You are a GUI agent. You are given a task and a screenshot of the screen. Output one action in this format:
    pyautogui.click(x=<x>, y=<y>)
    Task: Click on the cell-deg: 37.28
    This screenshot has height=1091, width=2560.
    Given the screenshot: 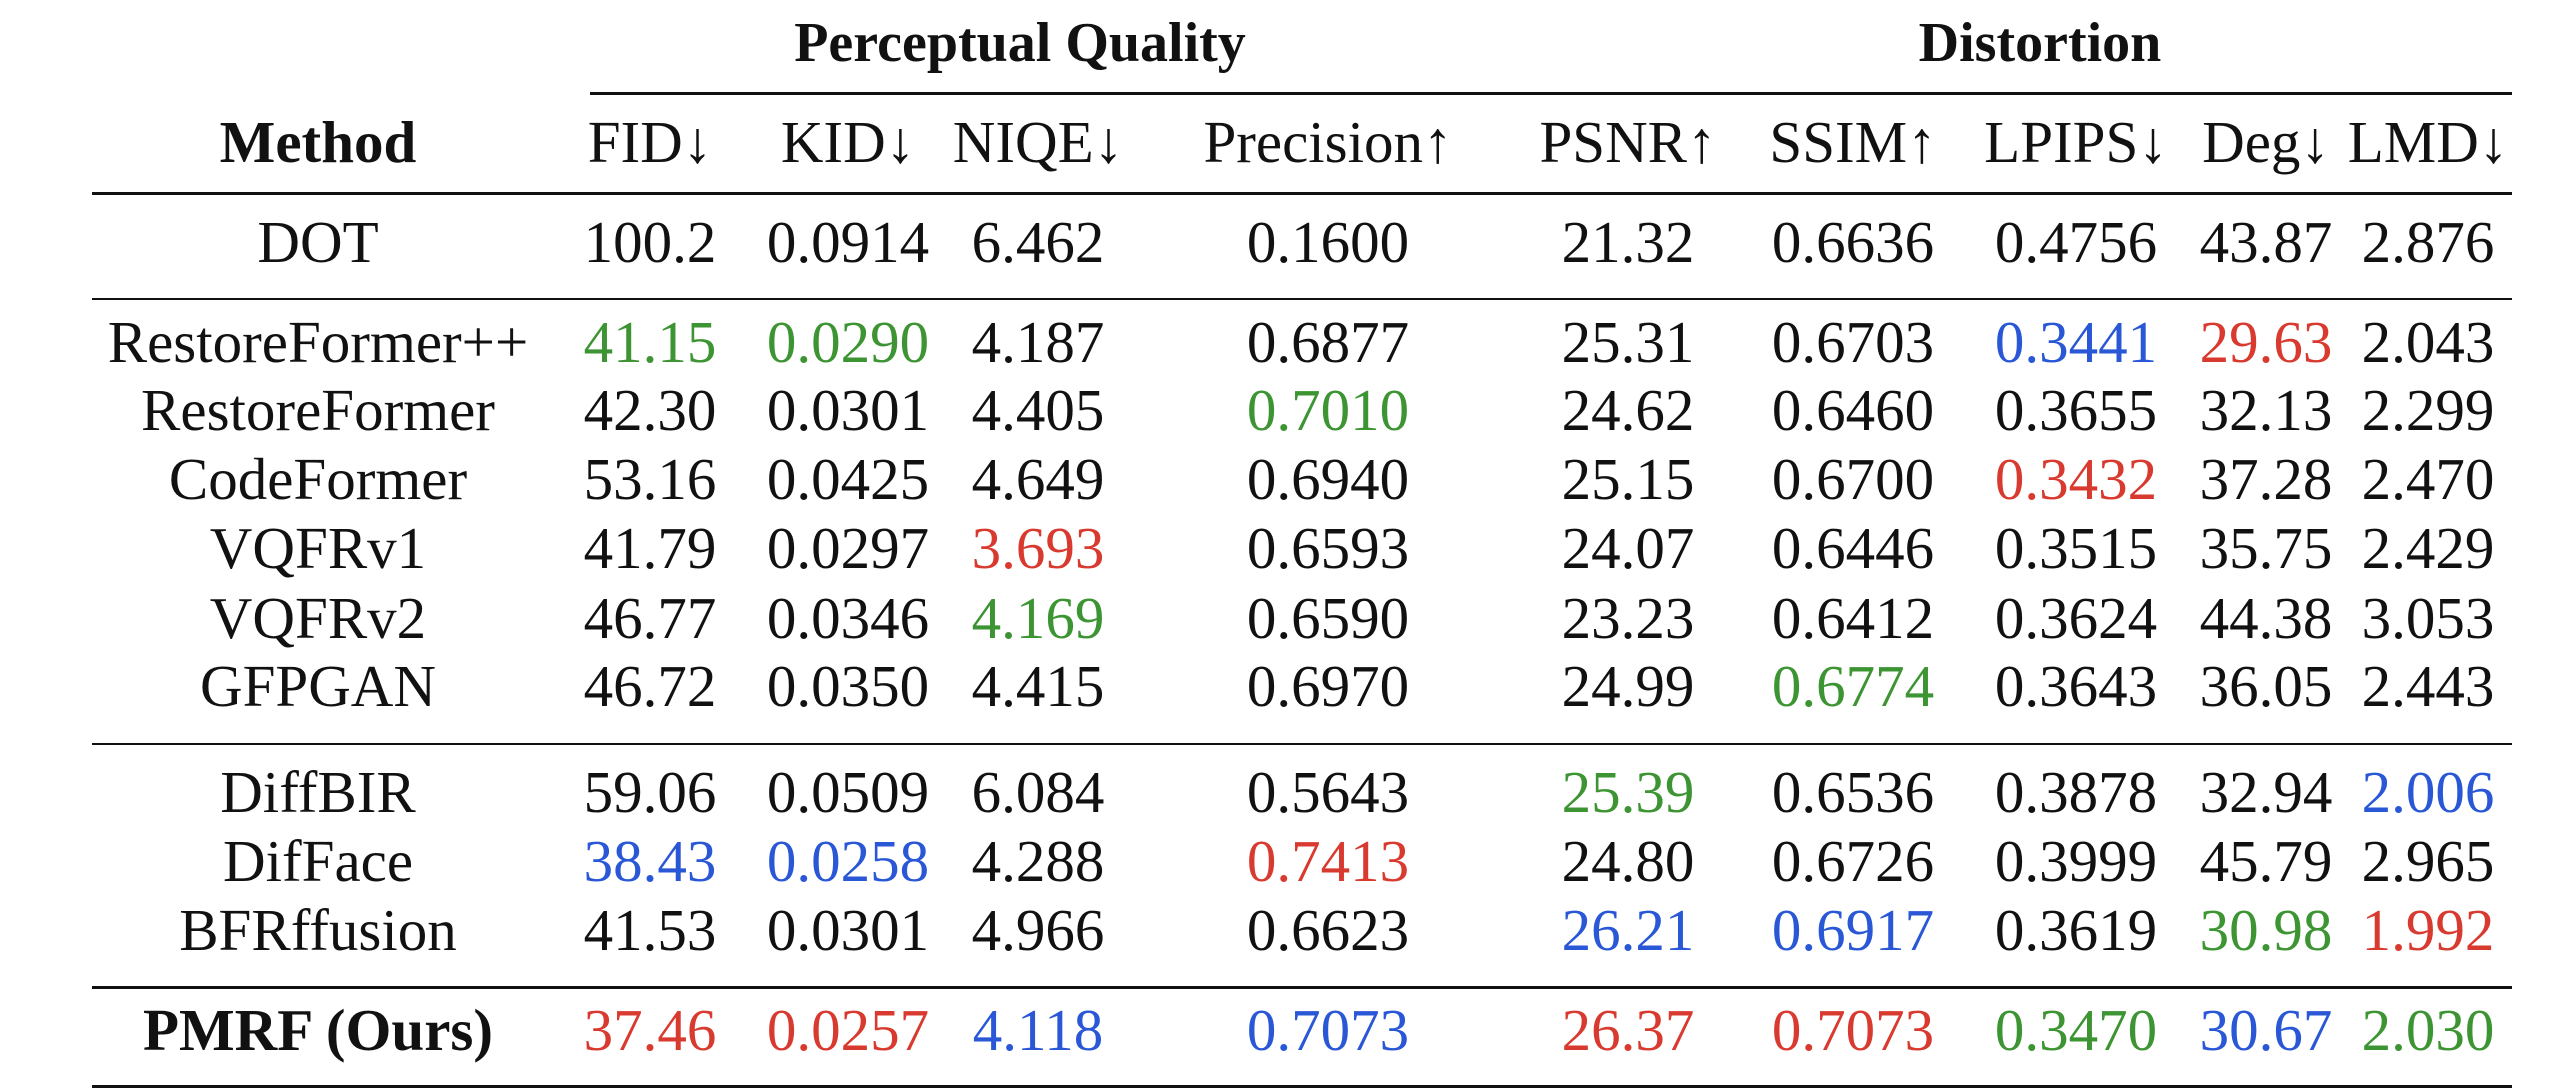 What is the action you would take?
    pyautogui.click(x=2266, y=479)
    